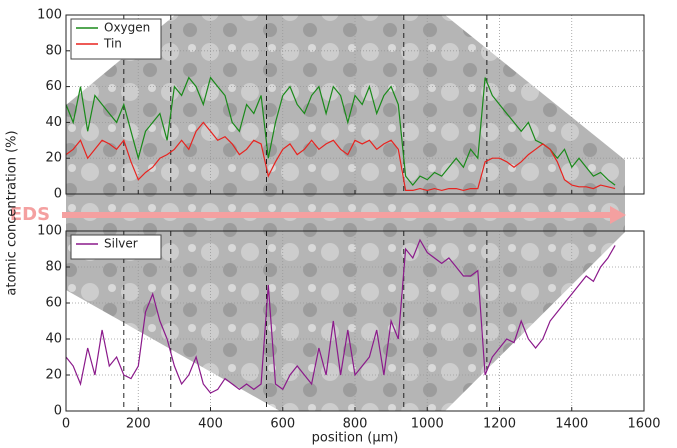  I want to click on x-tick-label: 800, so click(355, 424).